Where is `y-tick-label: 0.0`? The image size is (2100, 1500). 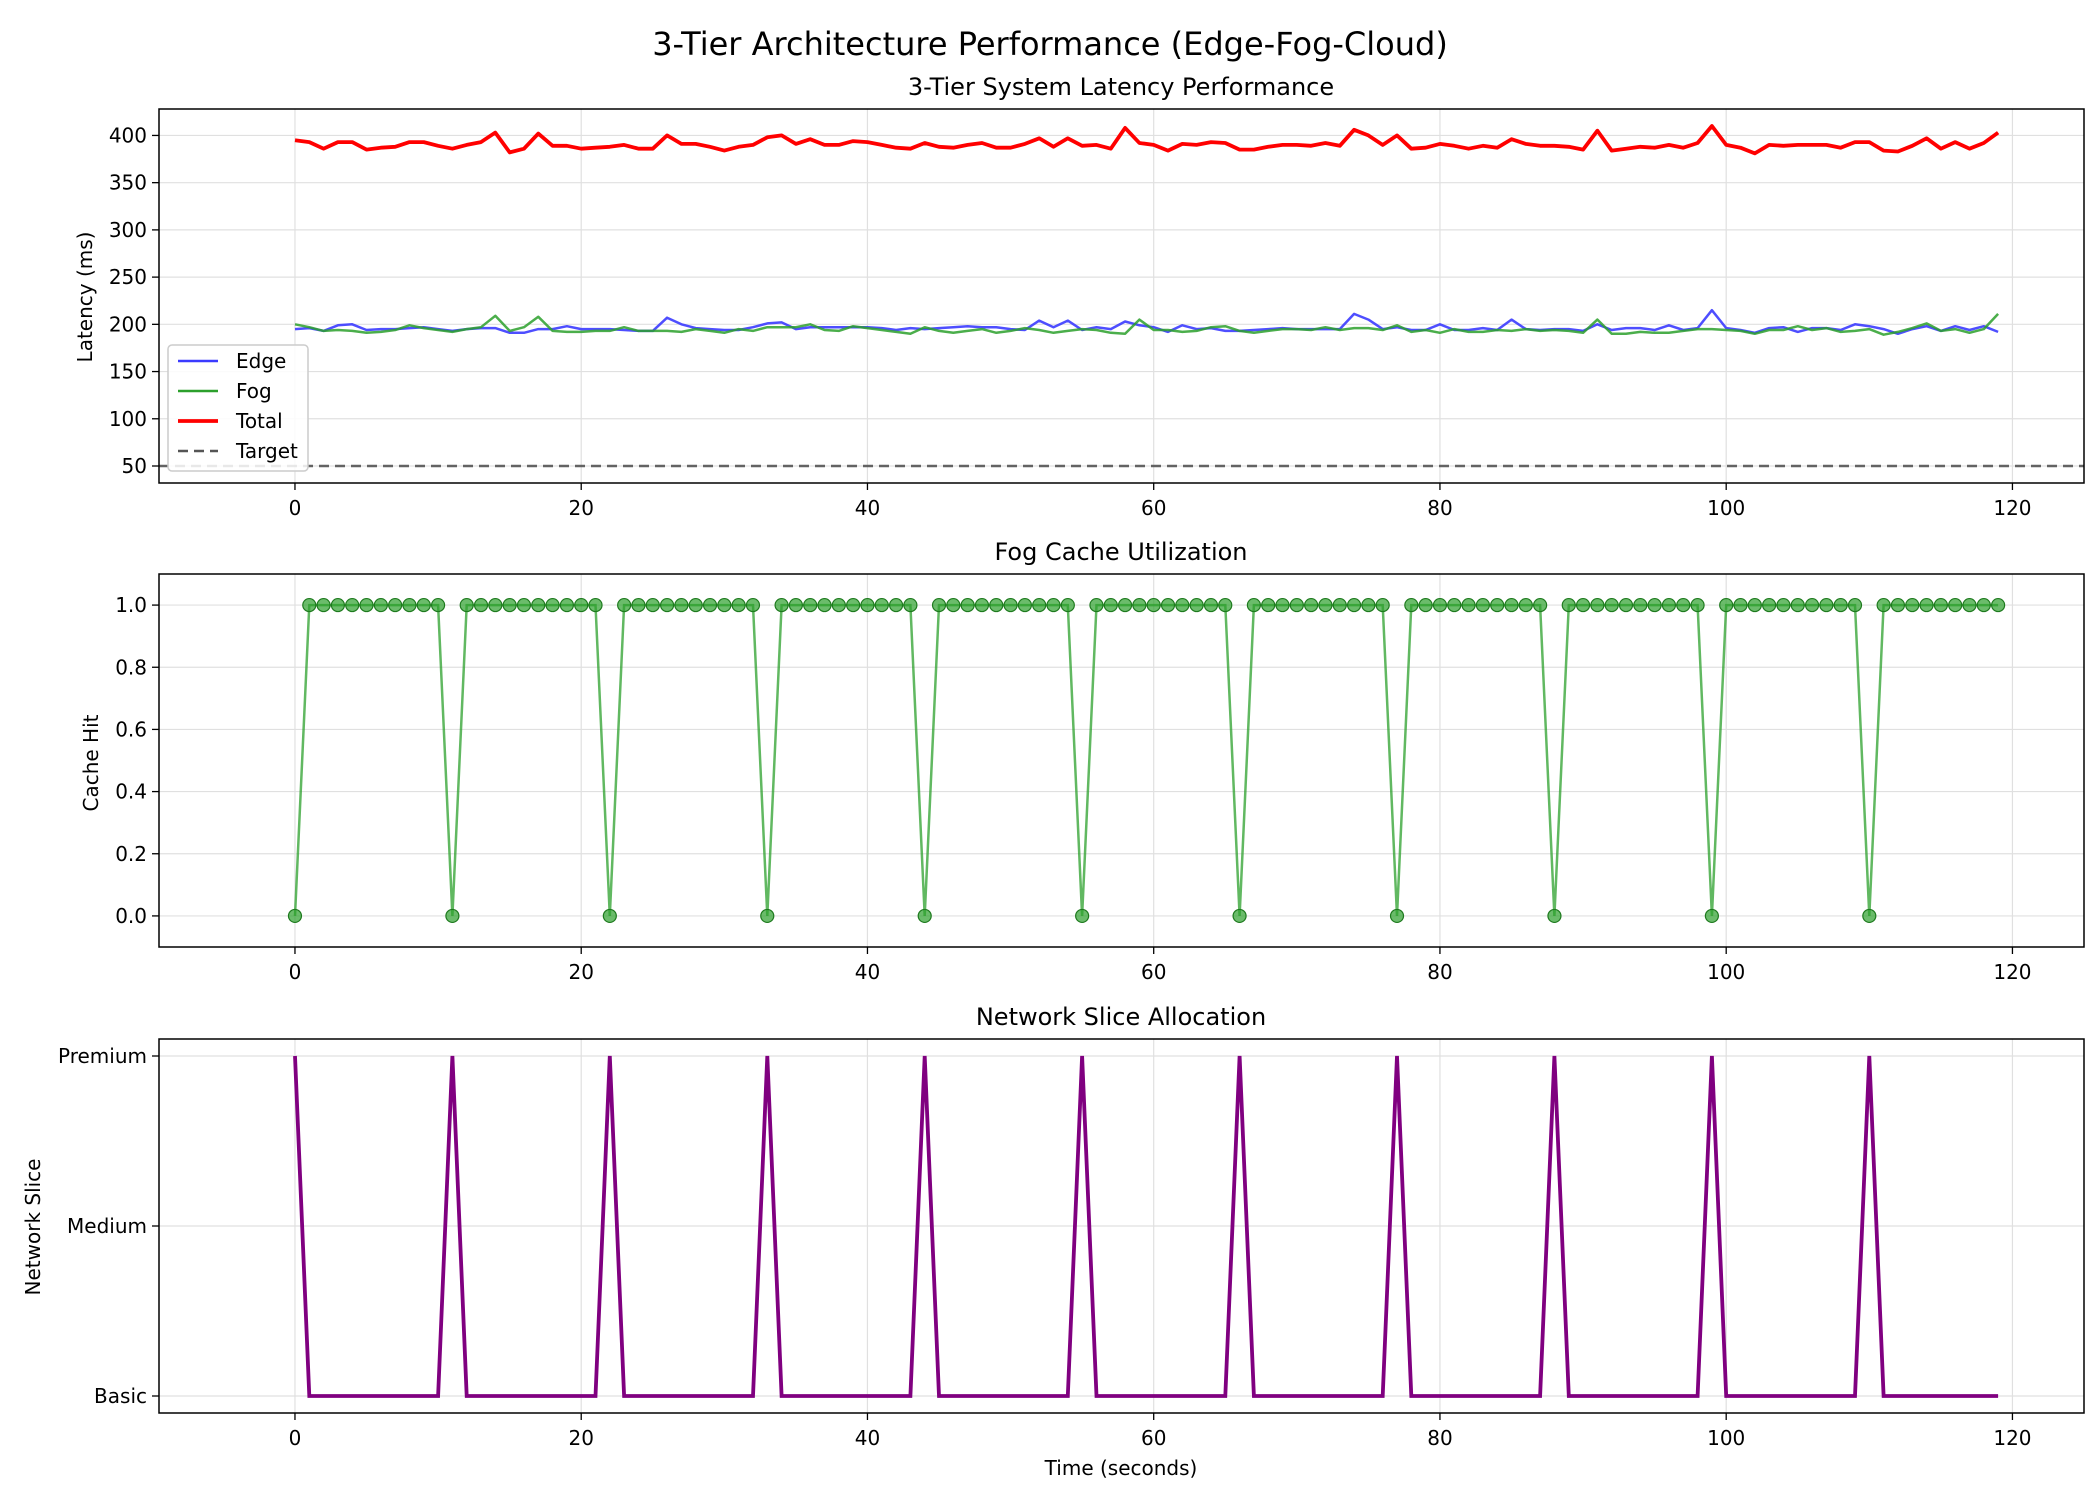 y-tick-label: 0.0 is located at coordinates (131, 916).